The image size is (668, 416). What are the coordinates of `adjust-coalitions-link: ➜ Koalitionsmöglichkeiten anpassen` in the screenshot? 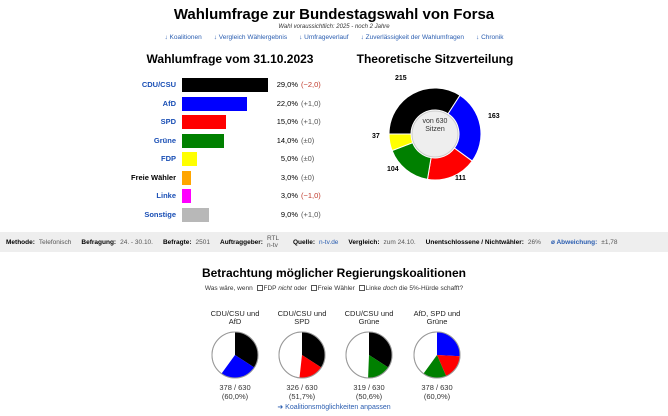 It's located at (334, 407).